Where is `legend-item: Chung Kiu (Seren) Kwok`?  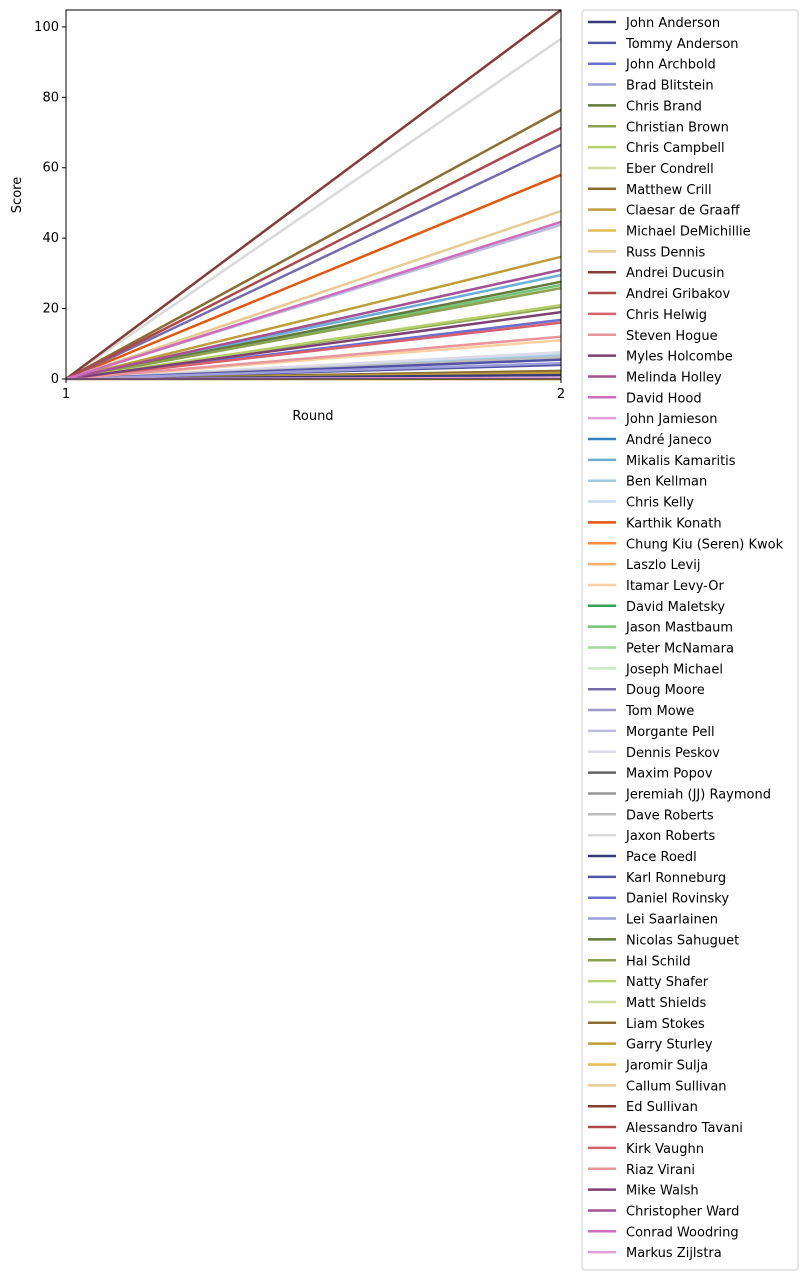 legend-item: Chung Kiu (Seren) Kwok is located at coordinates (686, 544).